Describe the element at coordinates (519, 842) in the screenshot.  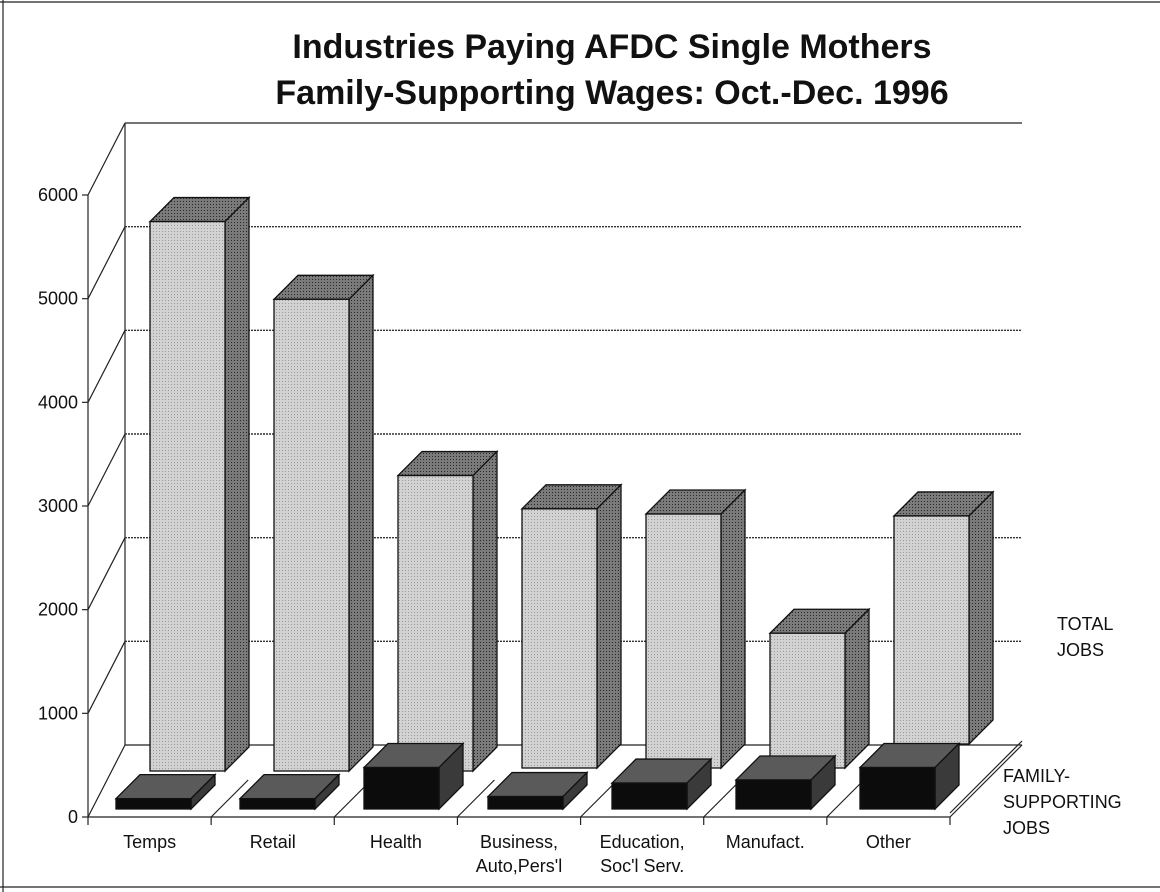
I see `category-label: Business,` at that location.